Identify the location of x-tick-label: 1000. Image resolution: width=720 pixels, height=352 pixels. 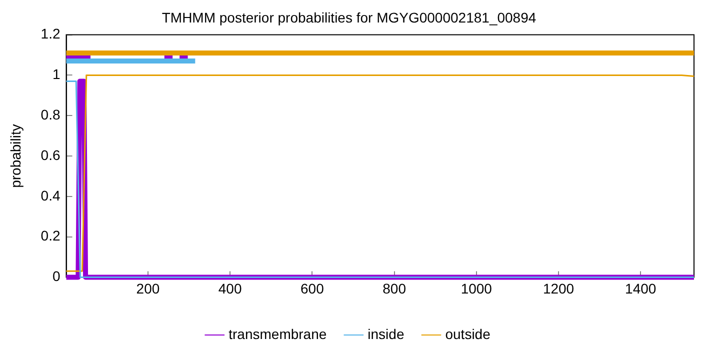
(476, 288).